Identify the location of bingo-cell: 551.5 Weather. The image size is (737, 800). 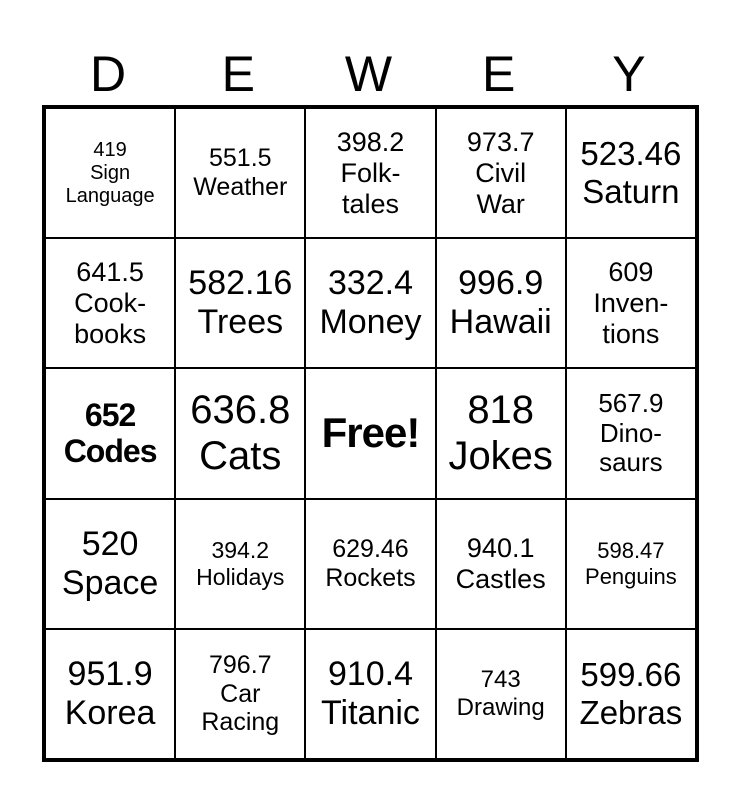
(240, 173).